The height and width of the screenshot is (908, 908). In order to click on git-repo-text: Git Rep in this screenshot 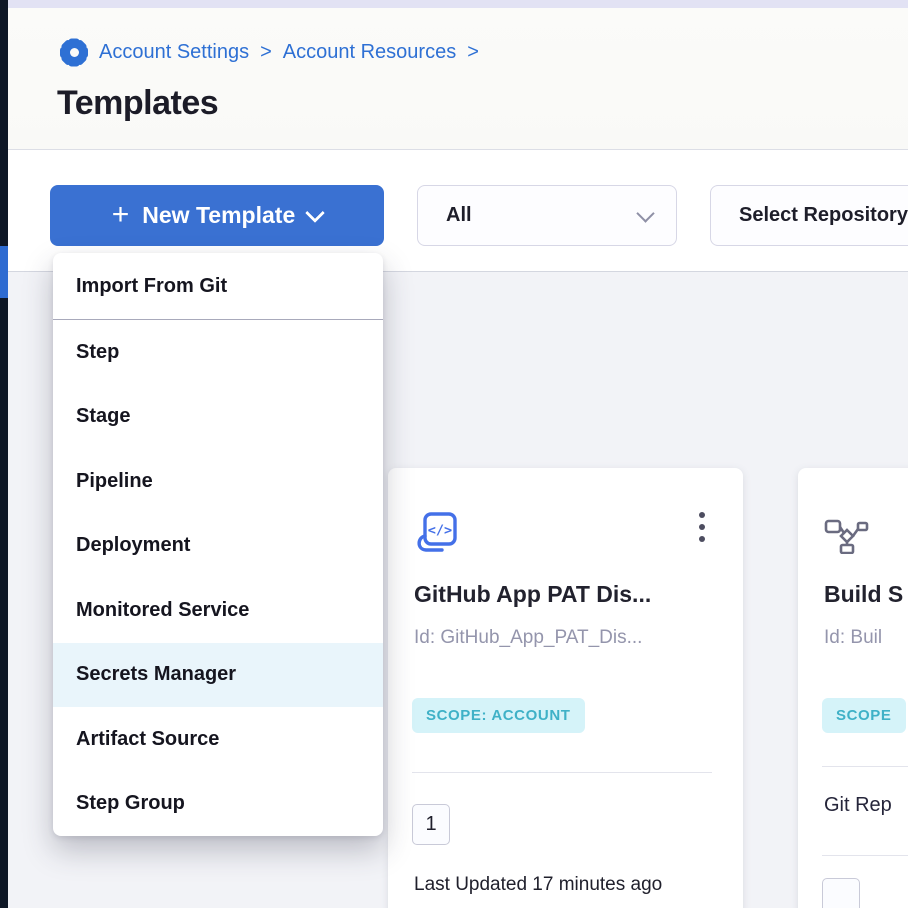, I will do `click(858, 805)`.